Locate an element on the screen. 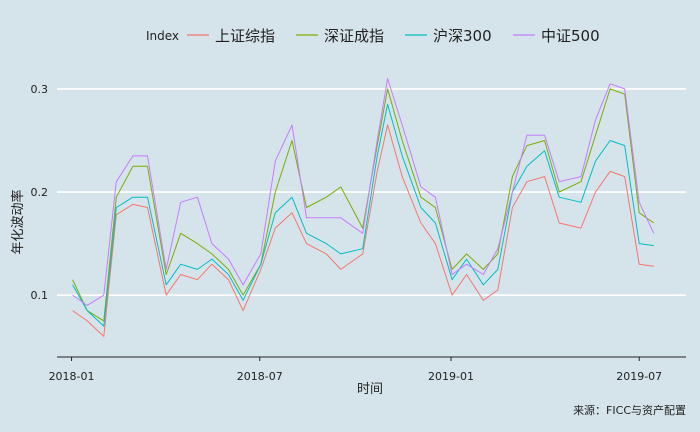 The width and height of the screenshot is (700, 432). legend-label: 深证成指 is located at coordinates (354, 36).